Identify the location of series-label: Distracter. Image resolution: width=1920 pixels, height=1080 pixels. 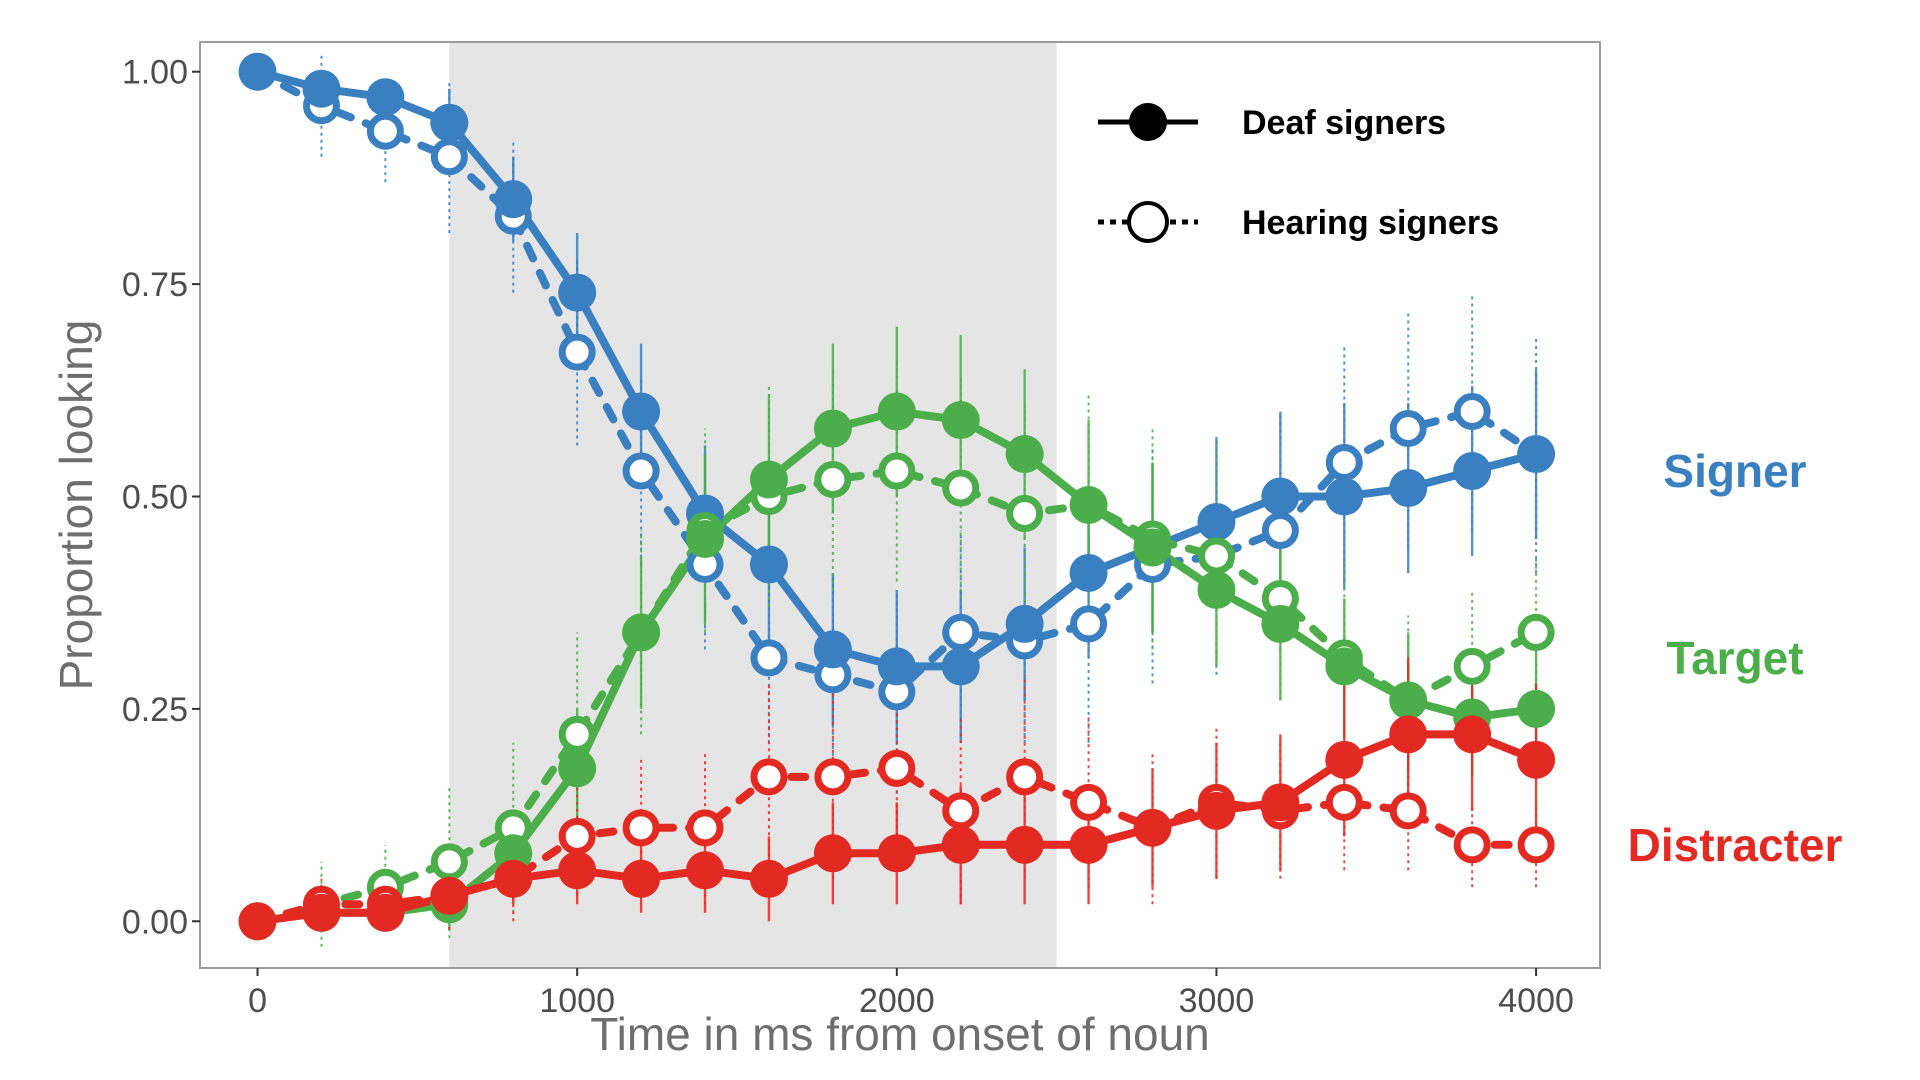
(1735, 845).